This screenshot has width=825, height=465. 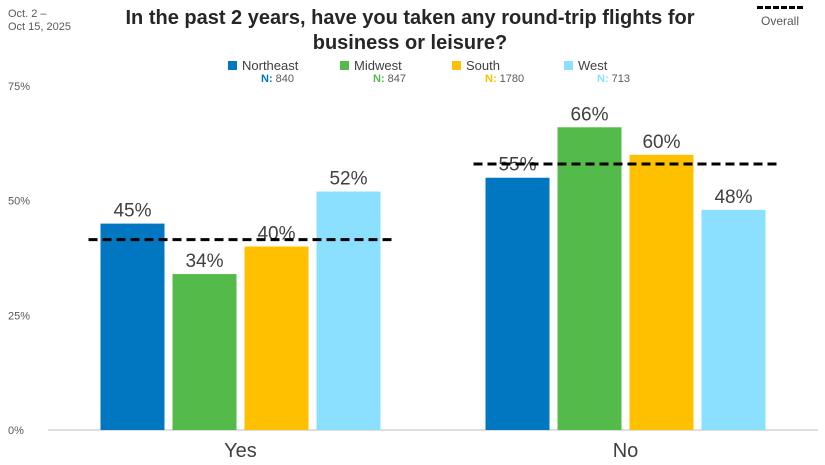 What do you see at coordinates (733, 197) in the screenshot?
I see `data-label: 48%` at bounding box center [733, 197].